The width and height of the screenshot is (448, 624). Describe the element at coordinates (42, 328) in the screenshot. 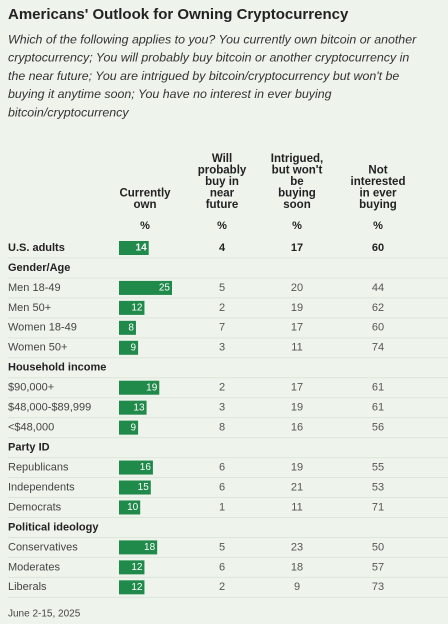

I see `row-label: Women 18-49` at that location.